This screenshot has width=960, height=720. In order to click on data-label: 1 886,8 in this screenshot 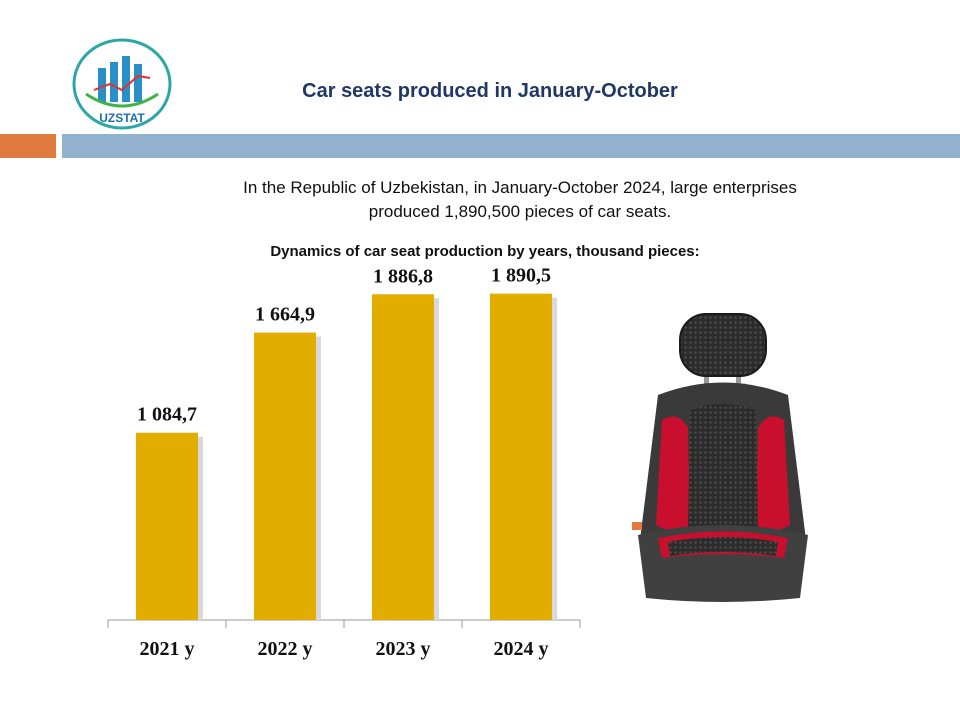, I will do `click(403, 276)`.